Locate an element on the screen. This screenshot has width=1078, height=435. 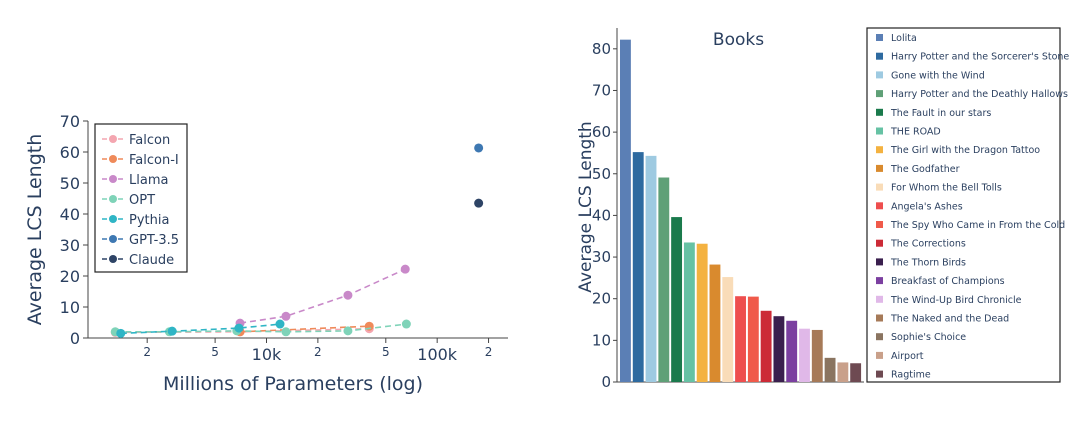
y-tick-label: 70 is located at coordinates (601, 90).